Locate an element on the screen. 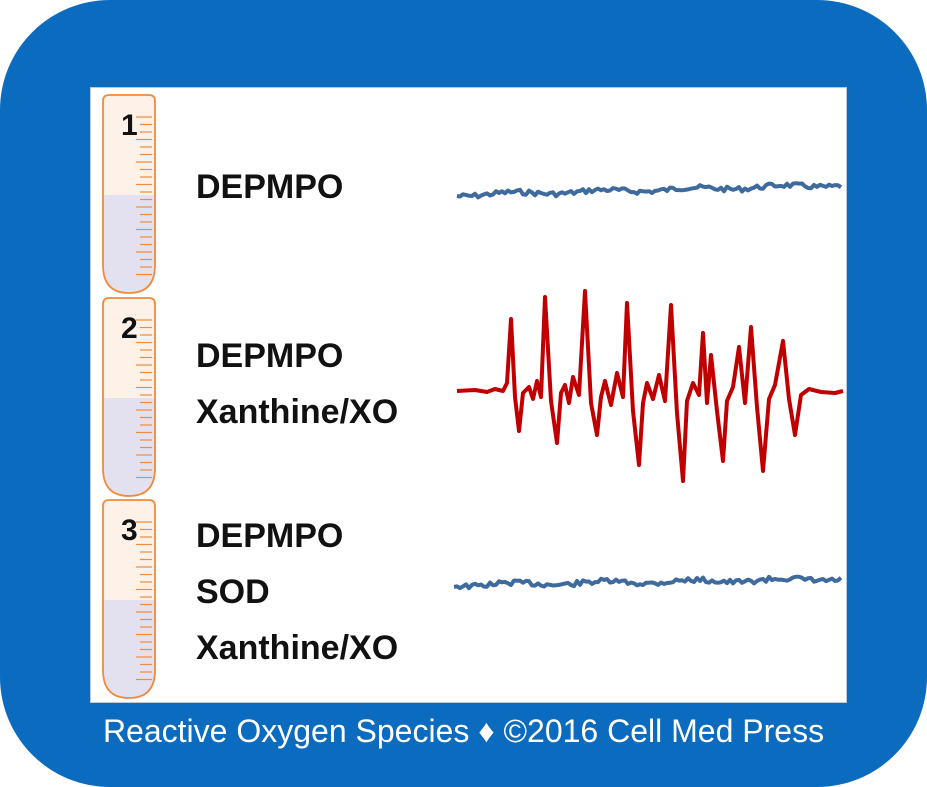 This screenshot has height=787, width=927. sample-2-label: DEPMPO Xanthine/XO is located at coordinates (297, 384).